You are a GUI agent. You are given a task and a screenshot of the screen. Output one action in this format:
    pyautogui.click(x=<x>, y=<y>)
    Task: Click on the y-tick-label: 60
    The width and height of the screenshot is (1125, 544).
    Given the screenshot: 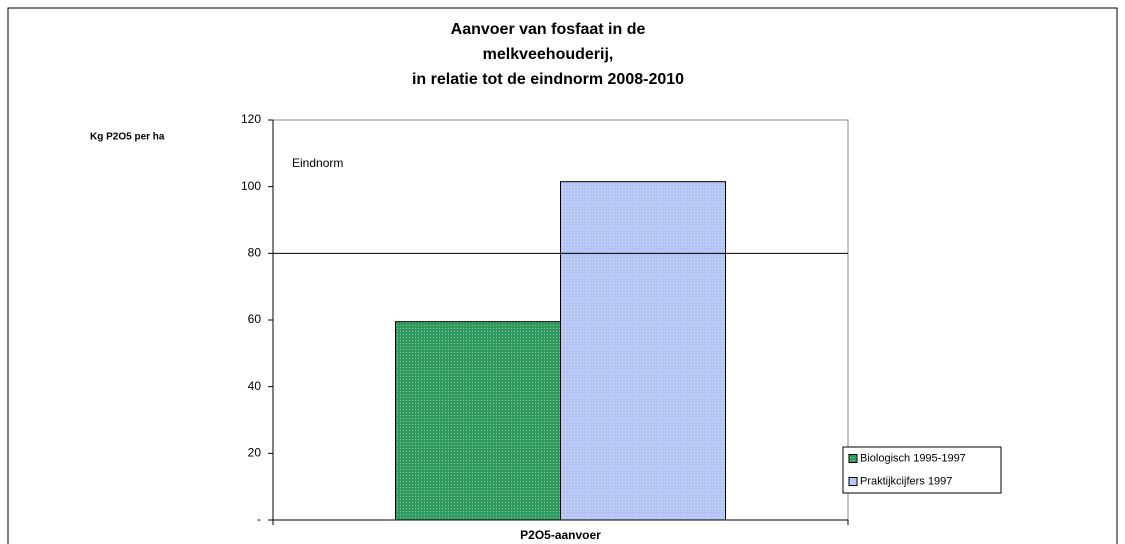 What is the action you would take?
    pyautogui.click(x=255, y=319)
    